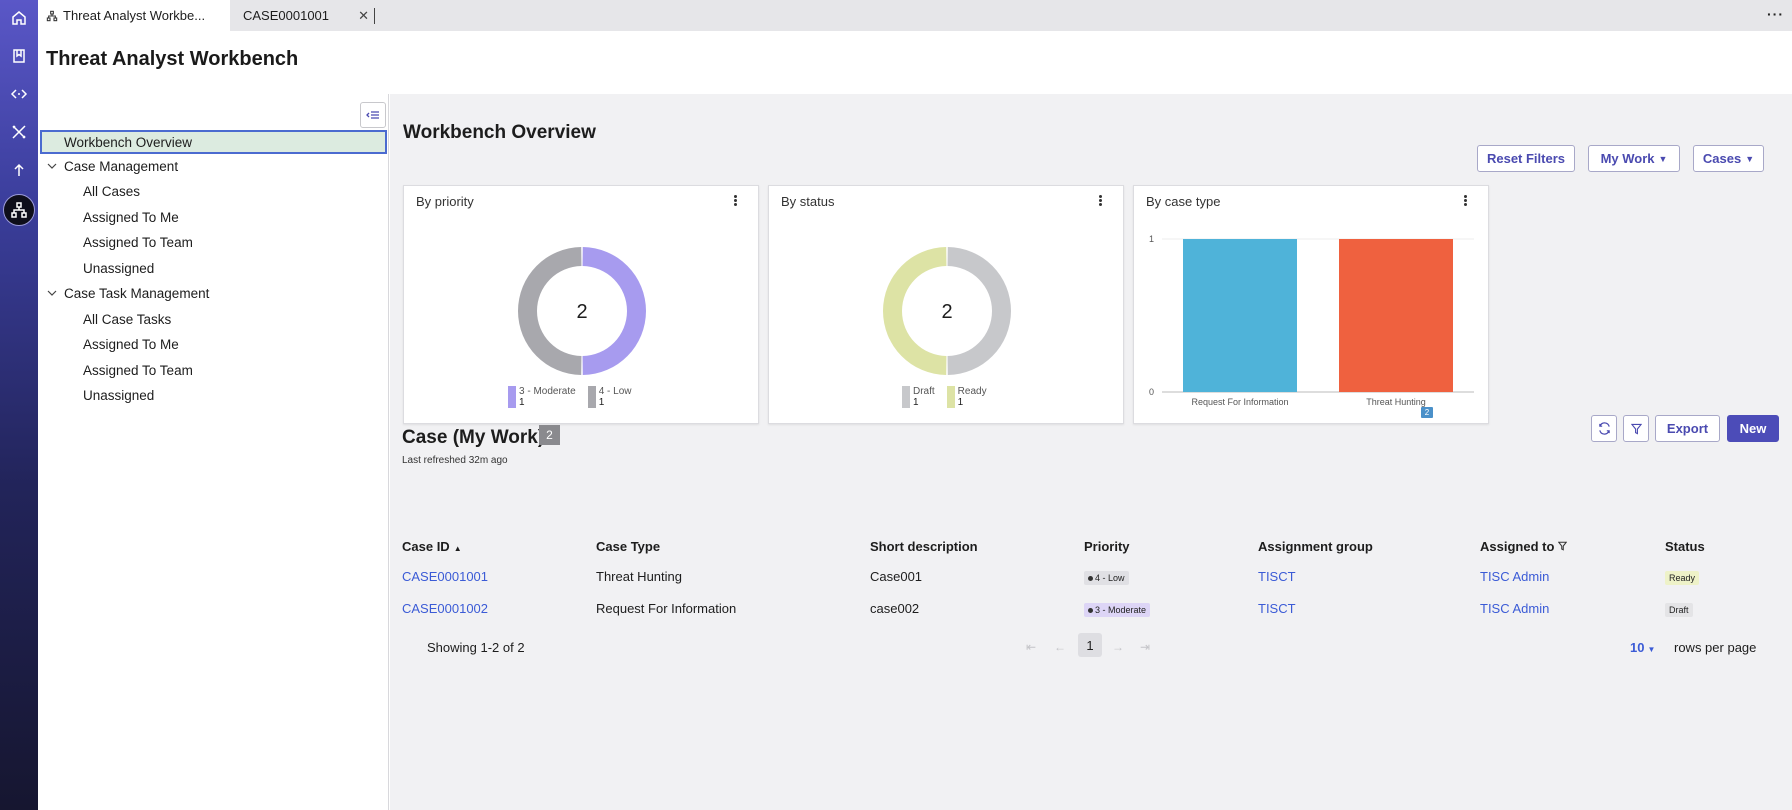 The image size is (1792, 810). I want to click on priority-chart-card: By priority 2 3 - Moderate 1 4 - Low 1, so click(581, 304).